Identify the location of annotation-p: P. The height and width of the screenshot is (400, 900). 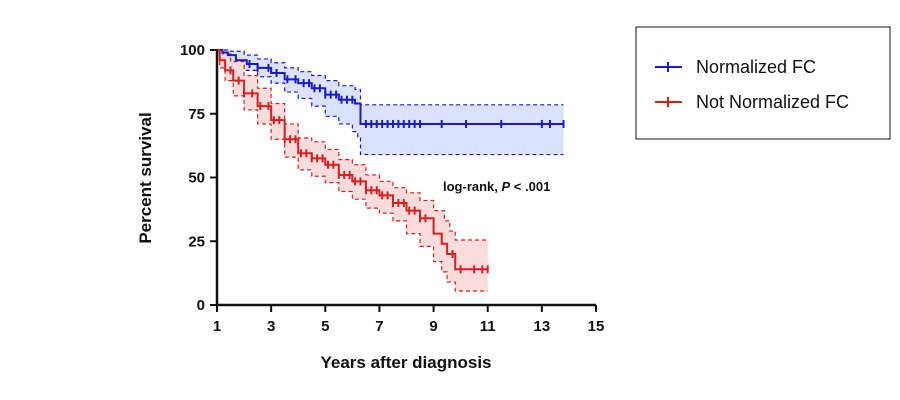
(506, 186).